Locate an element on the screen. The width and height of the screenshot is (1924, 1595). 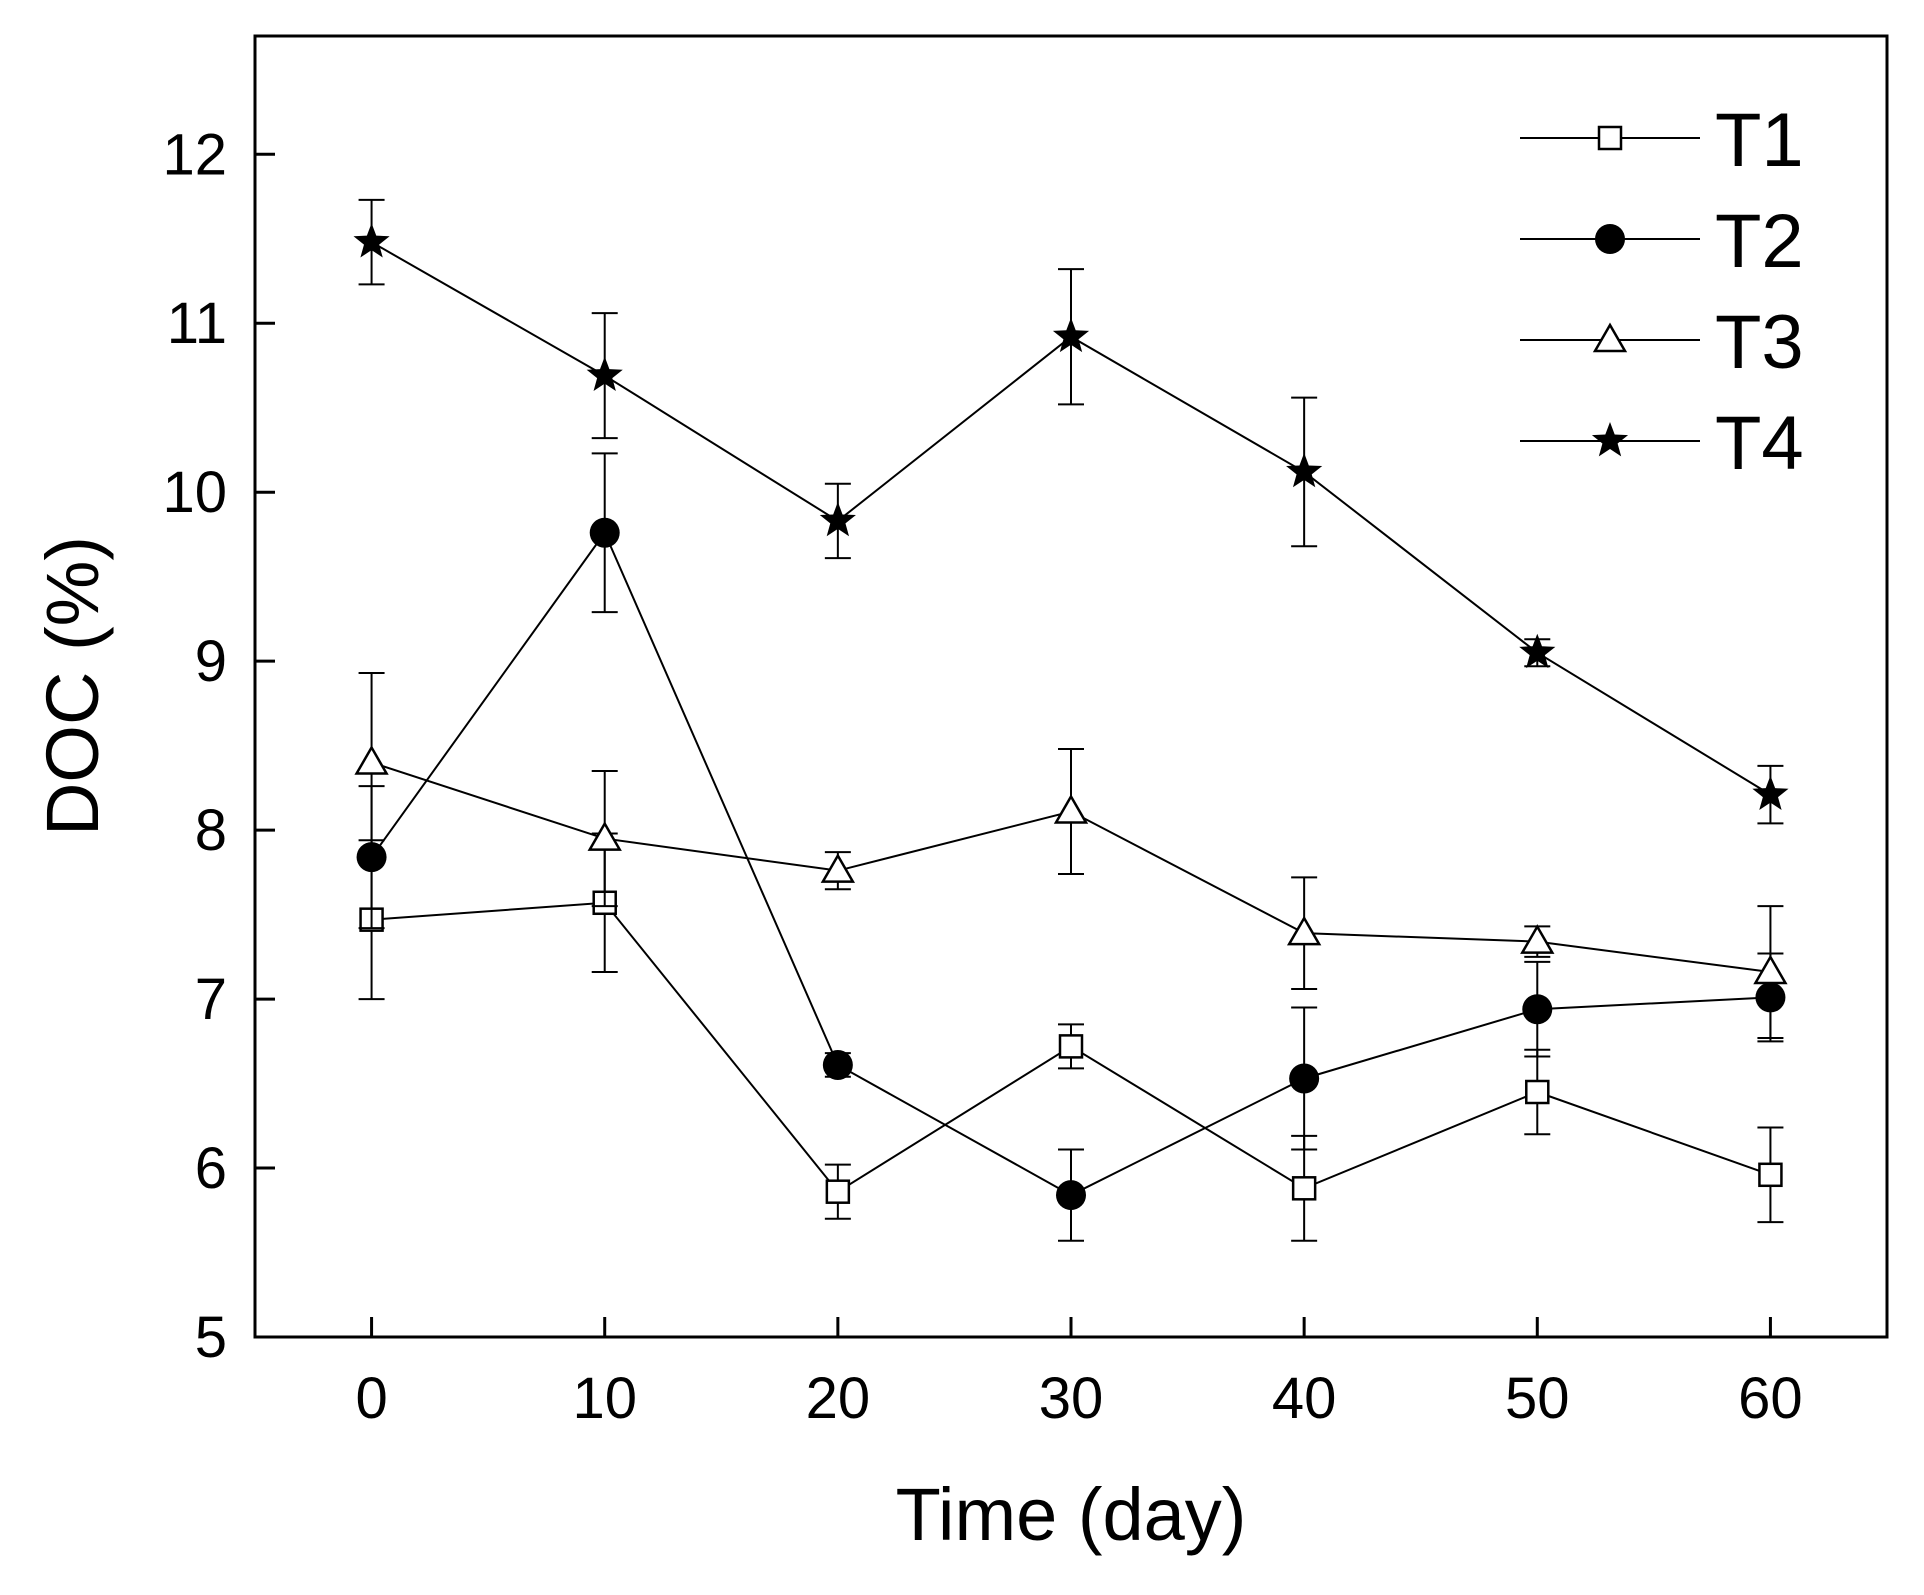
legend-item-T2: T2 is located at coordinates (1662, 241).